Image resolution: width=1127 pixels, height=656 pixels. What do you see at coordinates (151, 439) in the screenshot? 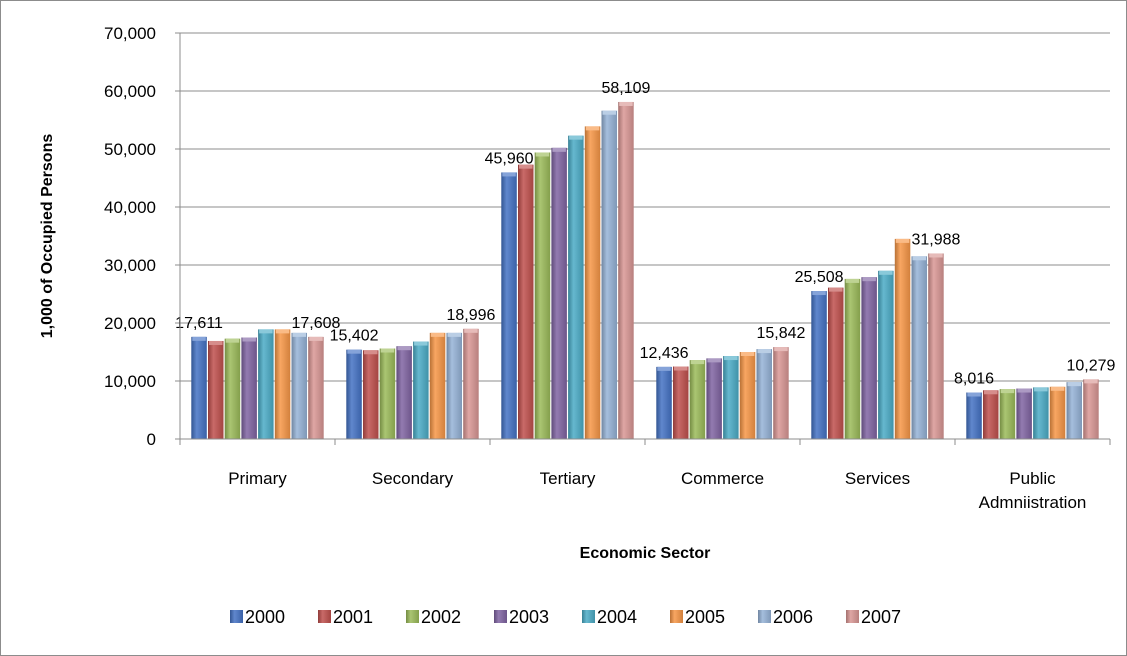
I see `y-tick-label: 0` at bounding box center [151, 439].